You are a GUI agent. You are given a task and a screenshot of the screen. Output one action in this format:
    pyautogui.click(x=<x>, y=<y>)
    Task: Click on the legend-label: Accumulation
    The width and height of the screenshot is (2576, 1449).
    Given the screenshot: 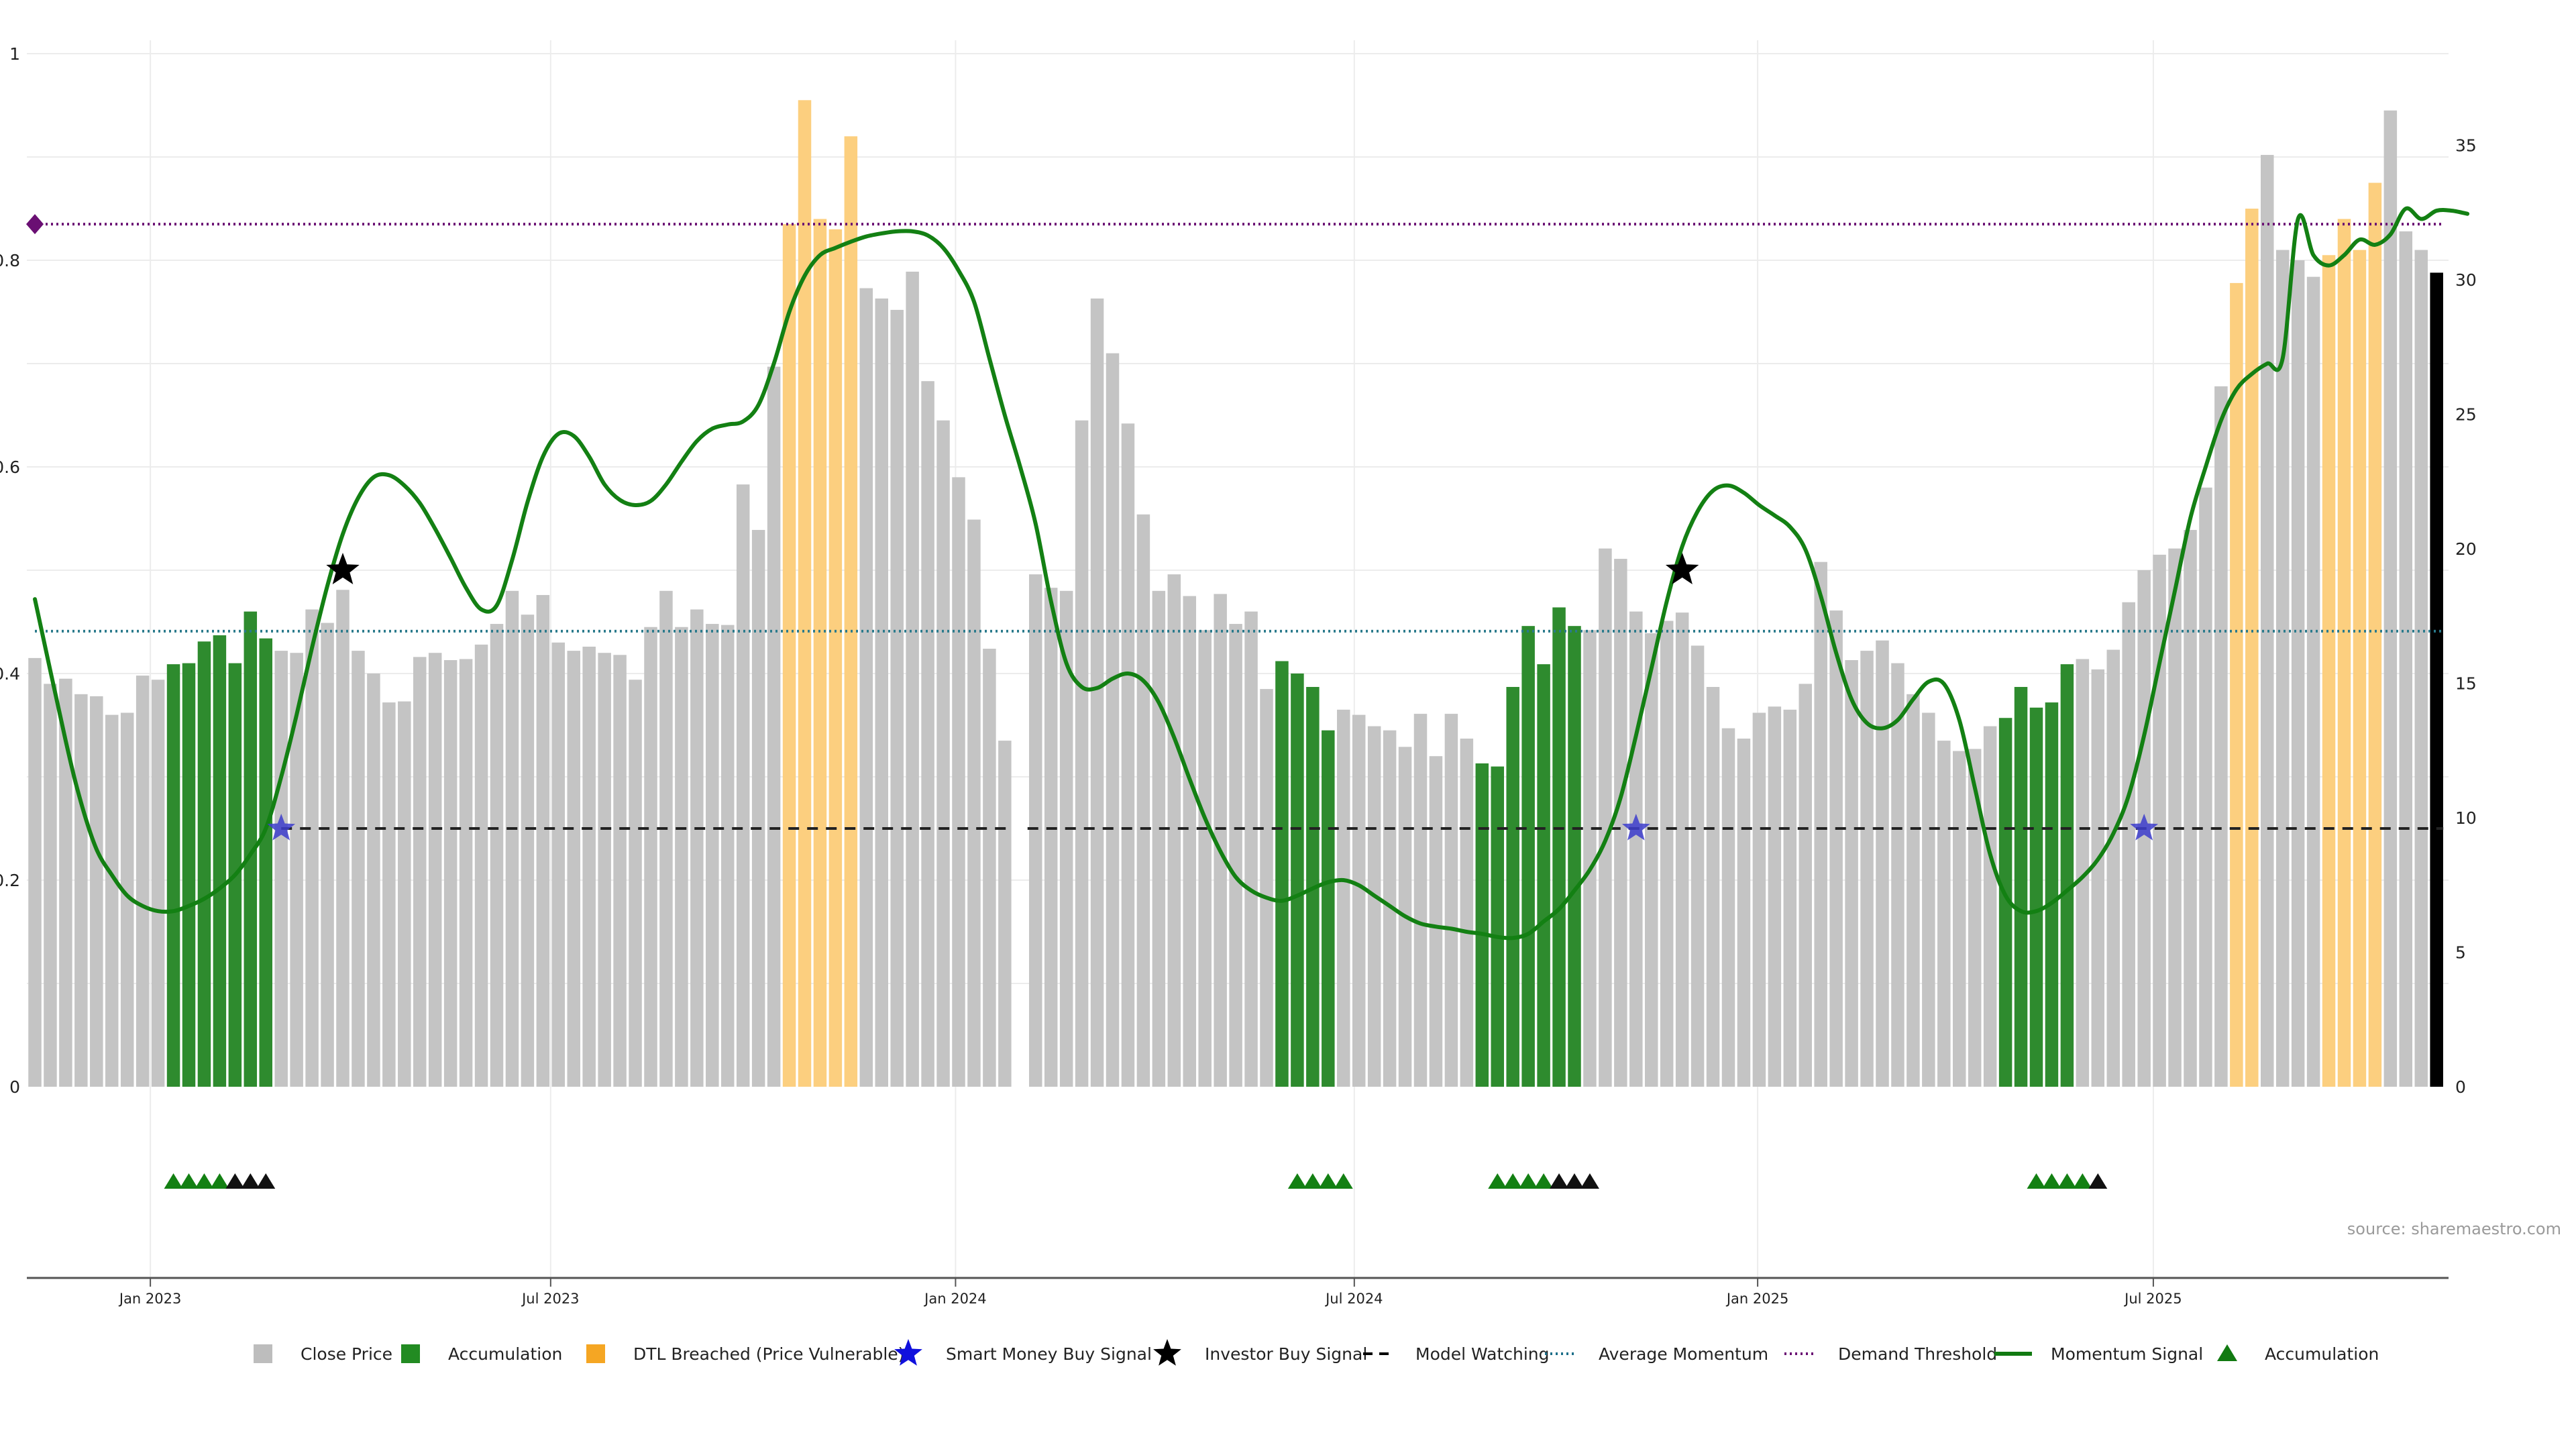 What is the action you would take?
    pyautogui.click(x=2322, y=1354)
    